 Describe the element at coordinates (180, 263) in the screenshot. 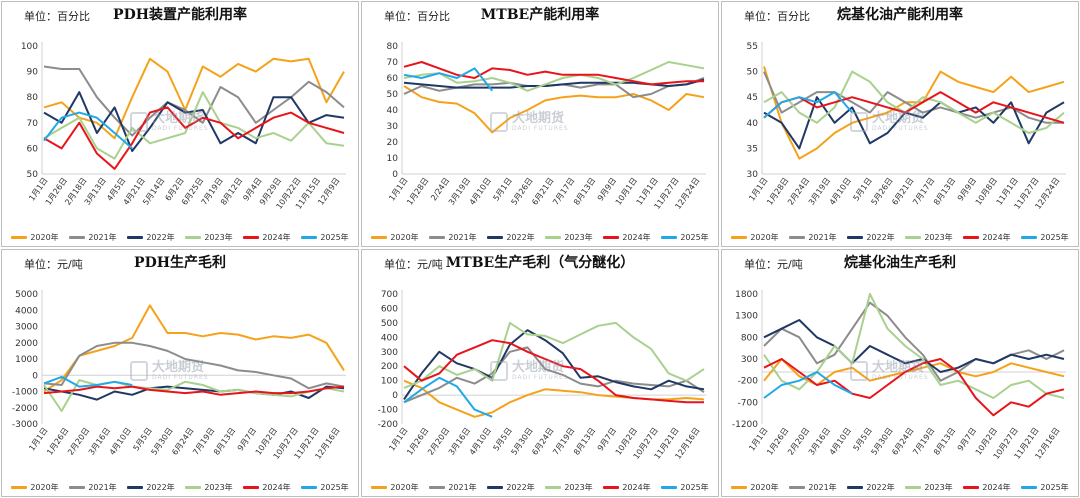

I see `chart-title: PDH生产毛利` at that location.